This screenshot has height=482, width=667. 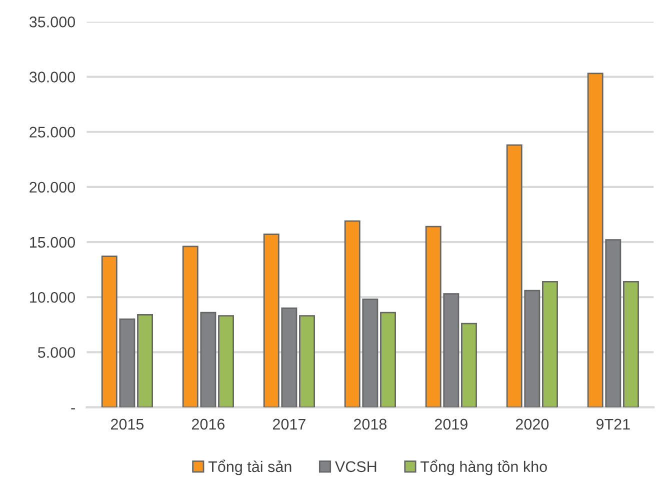 What do you see at coordinates (53, 187) in the screenshot?
I see `y-tick-label: 20.000` at bounding box center [53, 187].